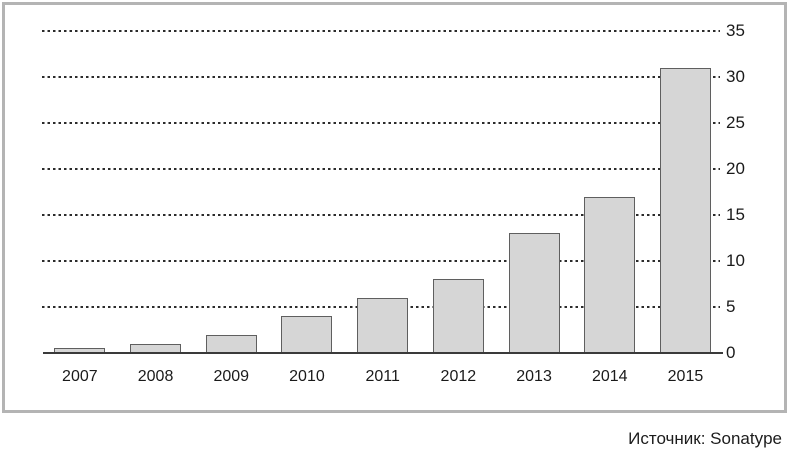 The image size is (790, 455). What do you see at coordinates (383, 325) in the screenshot?
I see `bar-2011` at bounding box center [383, 325].